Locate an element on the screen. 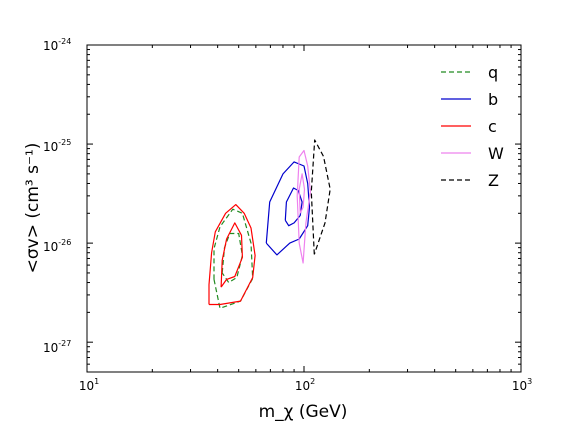  legend-label-b: b is located at coordinates (493, 99).